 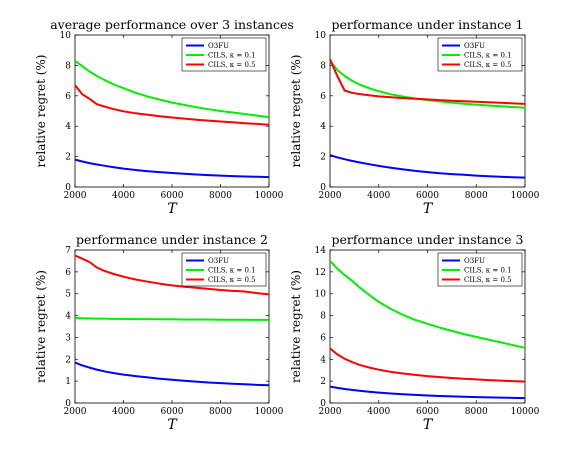 I want to click on y-tick-label: 7, so click(x=68, y=251).